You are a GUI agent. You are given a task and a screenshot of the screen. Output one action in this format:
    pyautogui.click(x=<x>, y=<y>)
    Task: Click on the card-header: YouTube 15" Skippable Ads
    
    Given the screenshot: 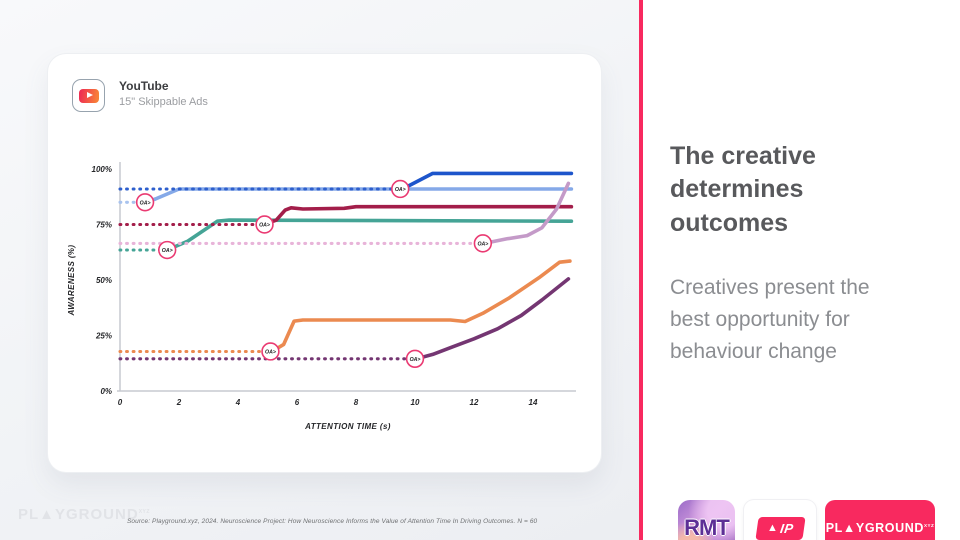 What is the action you would take?
    pyautogui.click(x=140, y=95)
    